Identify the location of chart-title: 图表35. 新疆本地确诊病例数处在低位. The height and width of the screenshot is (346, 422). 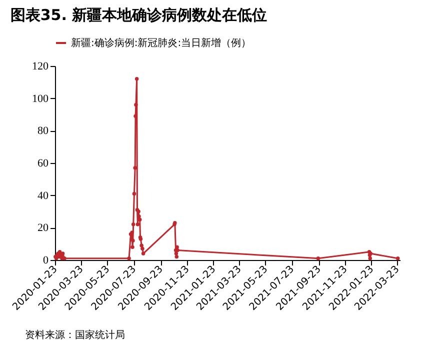
(139, 15).